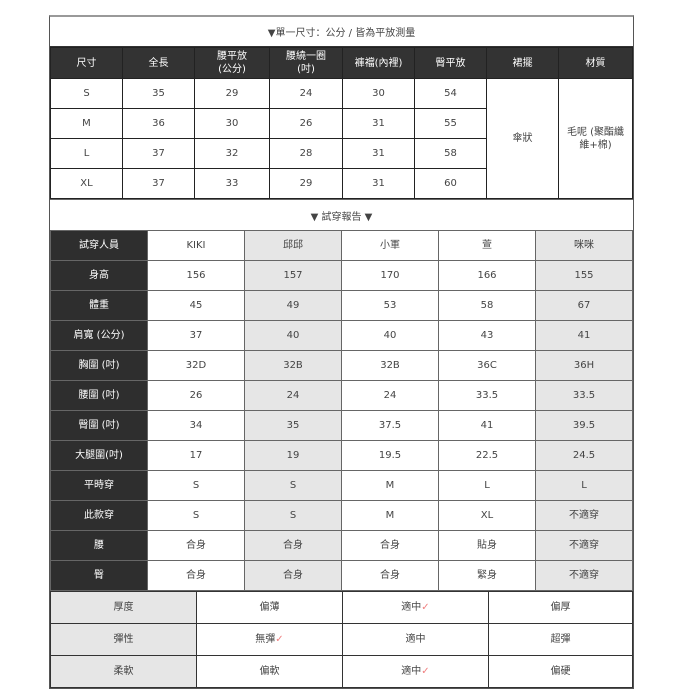 Image resolution: width=694 pixels, height=694 pixels. I want to click on size-cell: 55, so click(450, 123).